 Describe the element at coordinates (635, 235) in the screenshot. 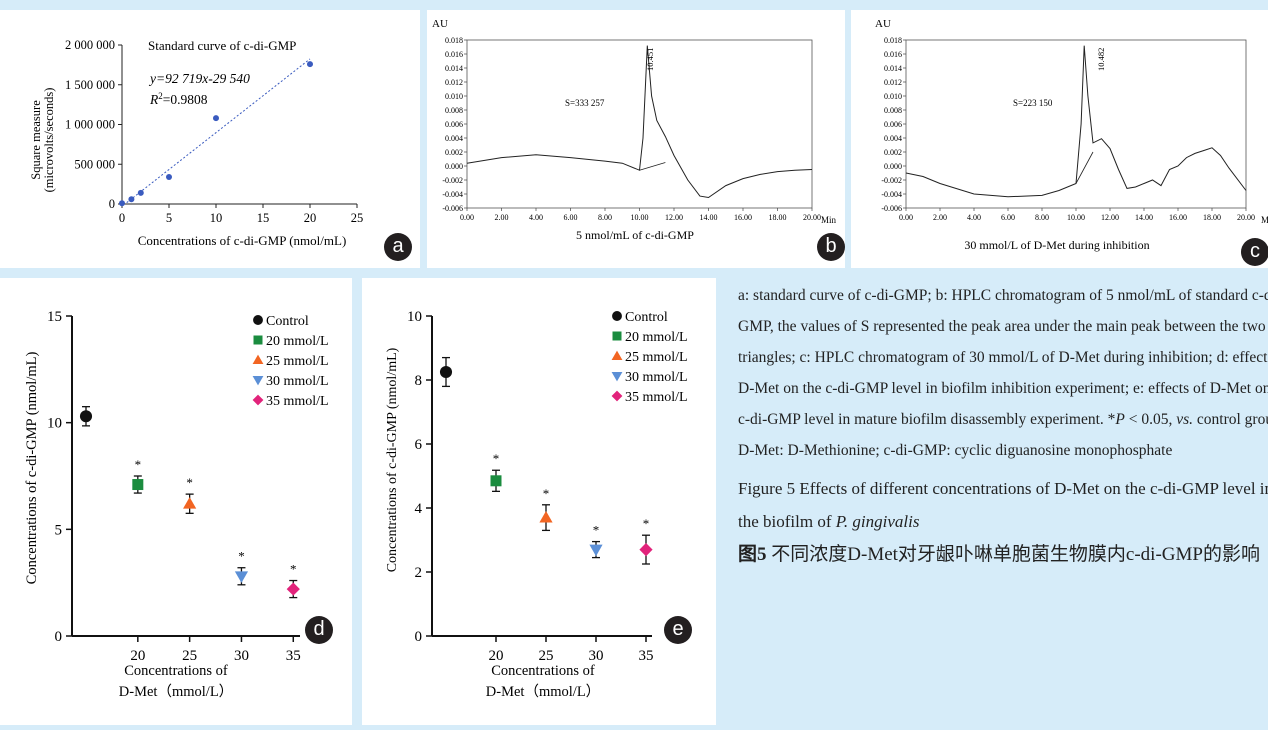

I see `chart-b-caption: 5 nmol/mL of c-di-GMP` at that location.